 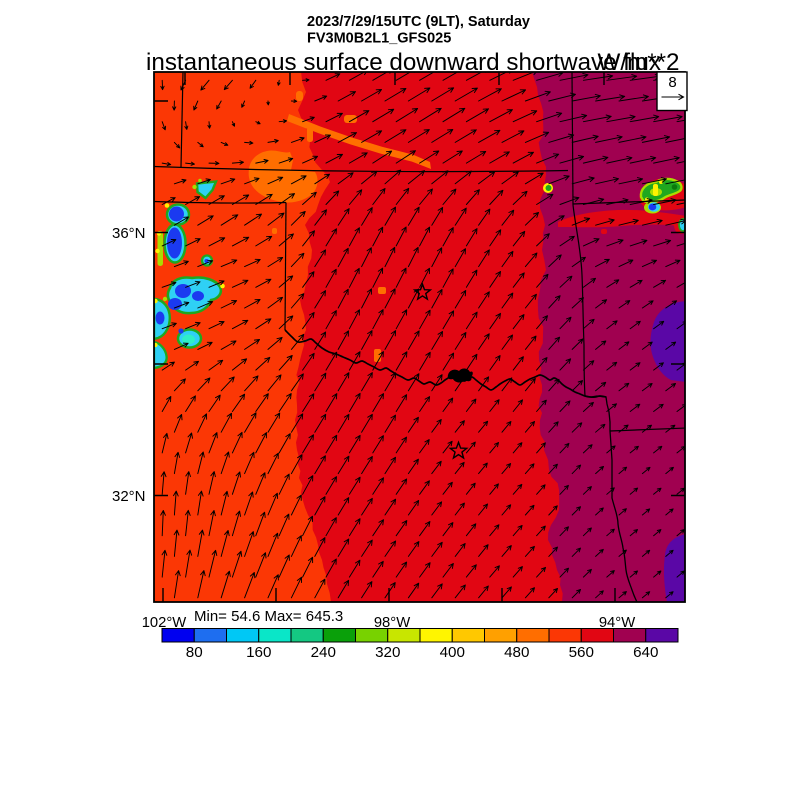 What do you see at coordinates (129, 496) in the screenshot?
I see `svg-text: 32°N` at bounding box center [129, 496].